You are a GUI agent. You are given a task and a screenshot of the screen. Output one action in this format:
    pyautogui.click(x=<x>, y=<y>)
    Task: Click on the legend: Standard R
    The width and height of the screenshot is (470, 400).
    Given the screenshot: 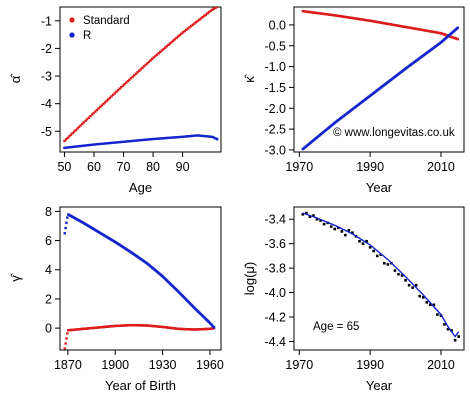 What is the action you would take?
    pyautogui.click(x=99, y=28)
    